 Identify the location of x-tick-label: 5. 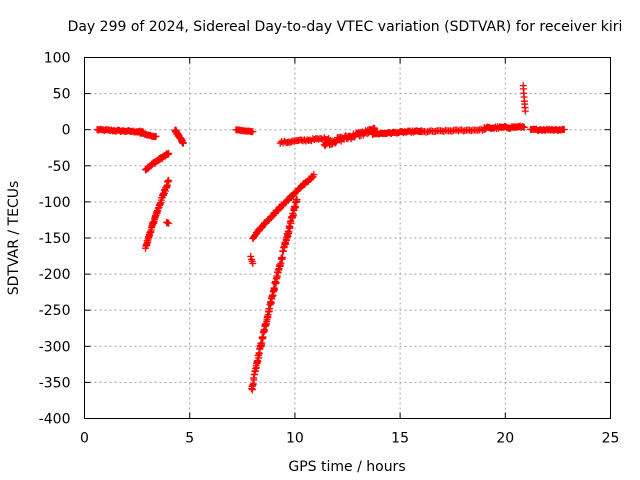
(189, 439).